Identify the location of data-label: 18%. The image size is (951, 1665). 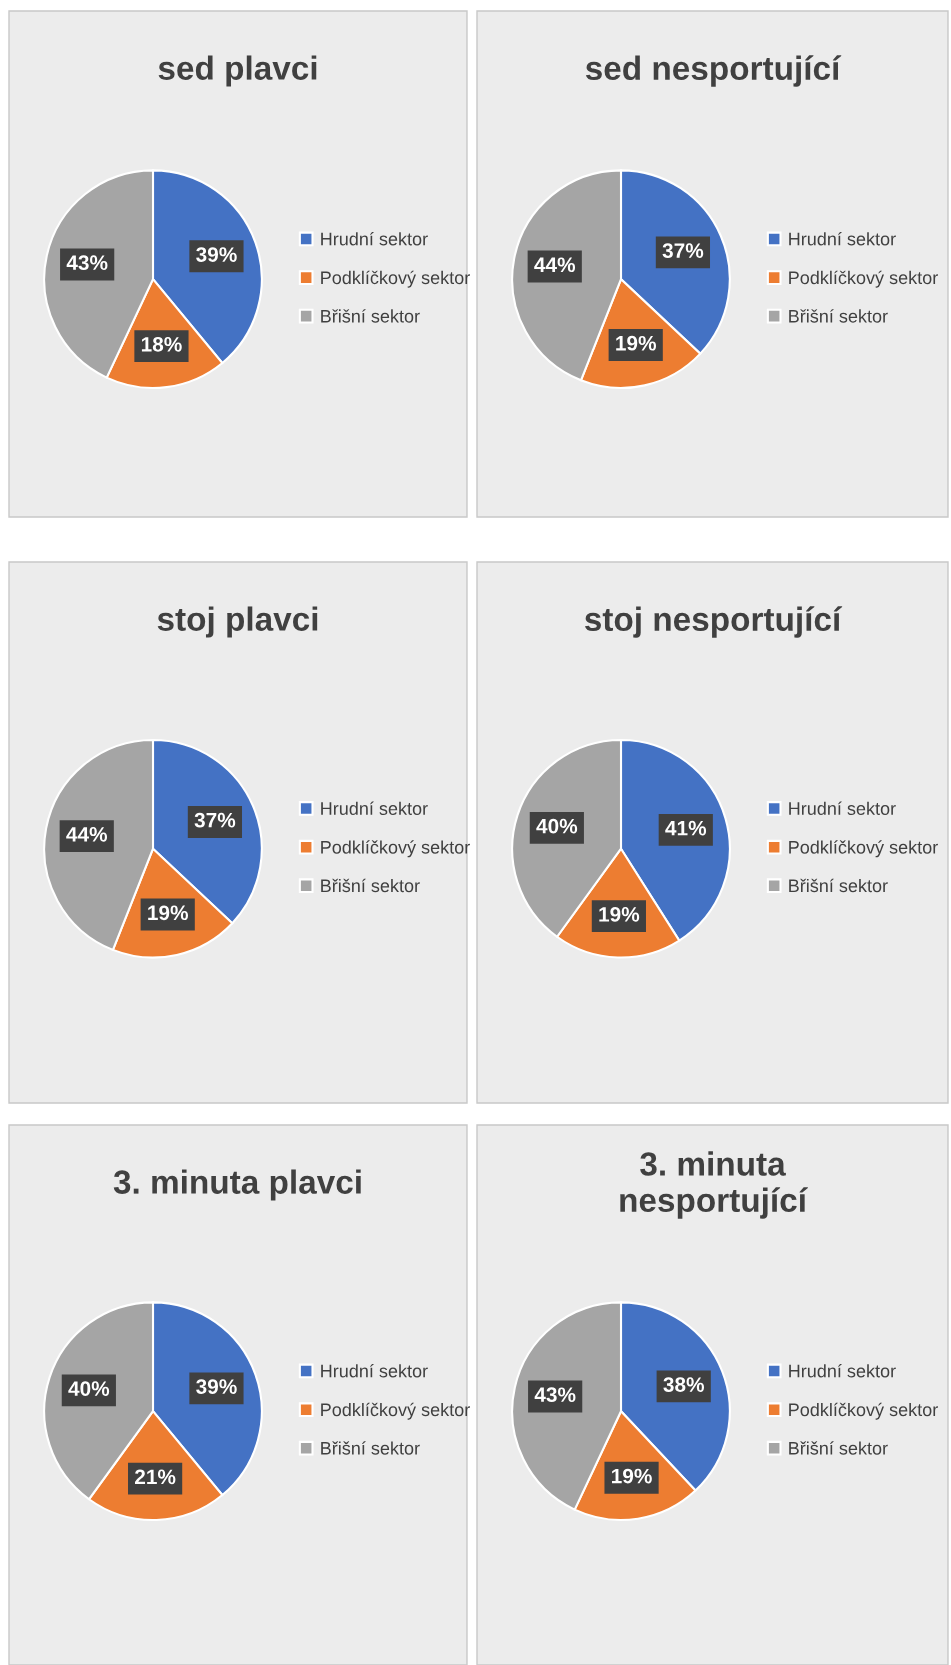
(161, 344).